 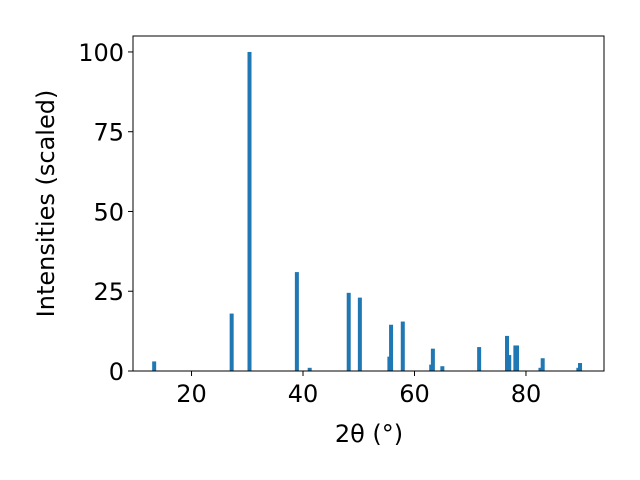 I want to click on y-tick-label-4: 100, so click(x=101, y=53).